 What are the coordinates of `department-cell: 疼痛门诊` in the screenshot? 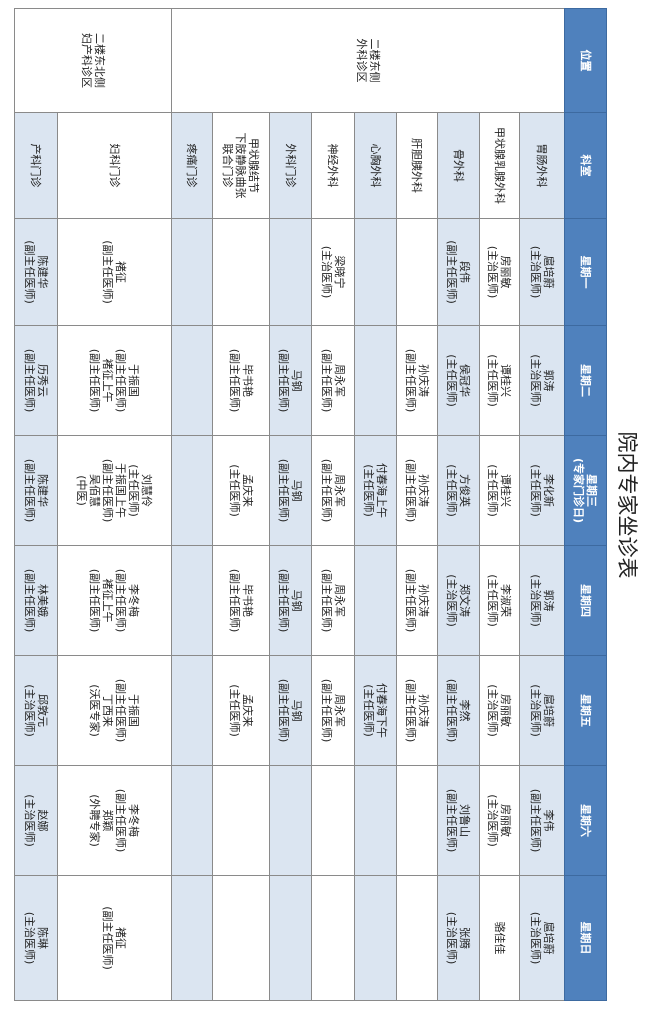 It's located at (192, 165).